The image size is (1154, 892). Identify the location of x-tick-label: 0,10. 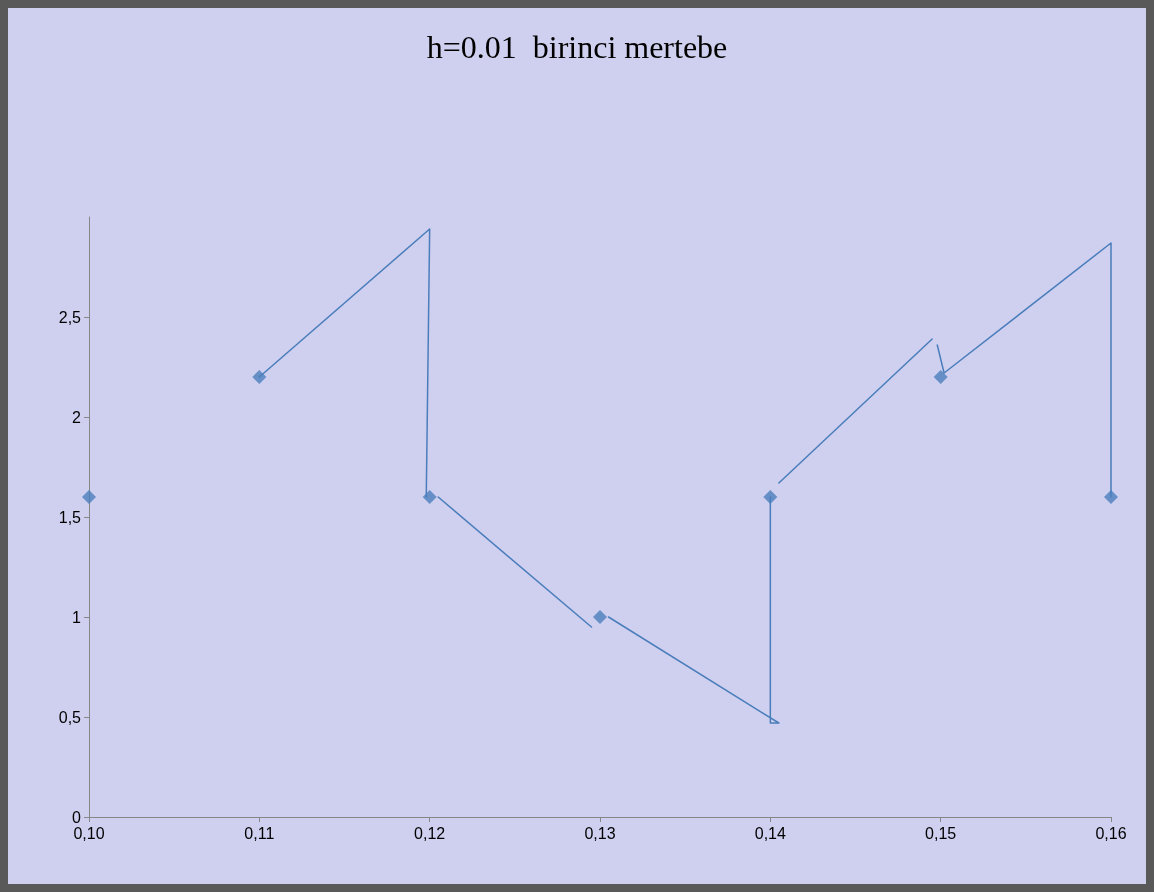
(89, 833).